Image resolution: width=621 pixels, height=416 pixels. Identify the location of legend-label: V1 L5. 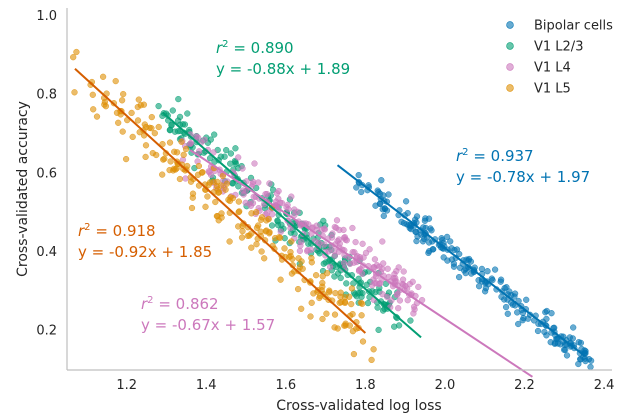
(552, 89).